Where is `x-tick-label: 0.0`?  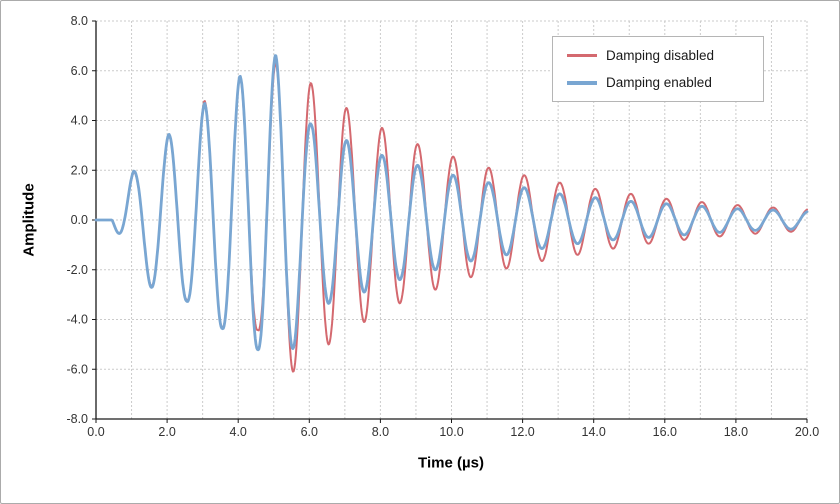 x-tick-label: 0.0 is located at coordinates (95, 432).